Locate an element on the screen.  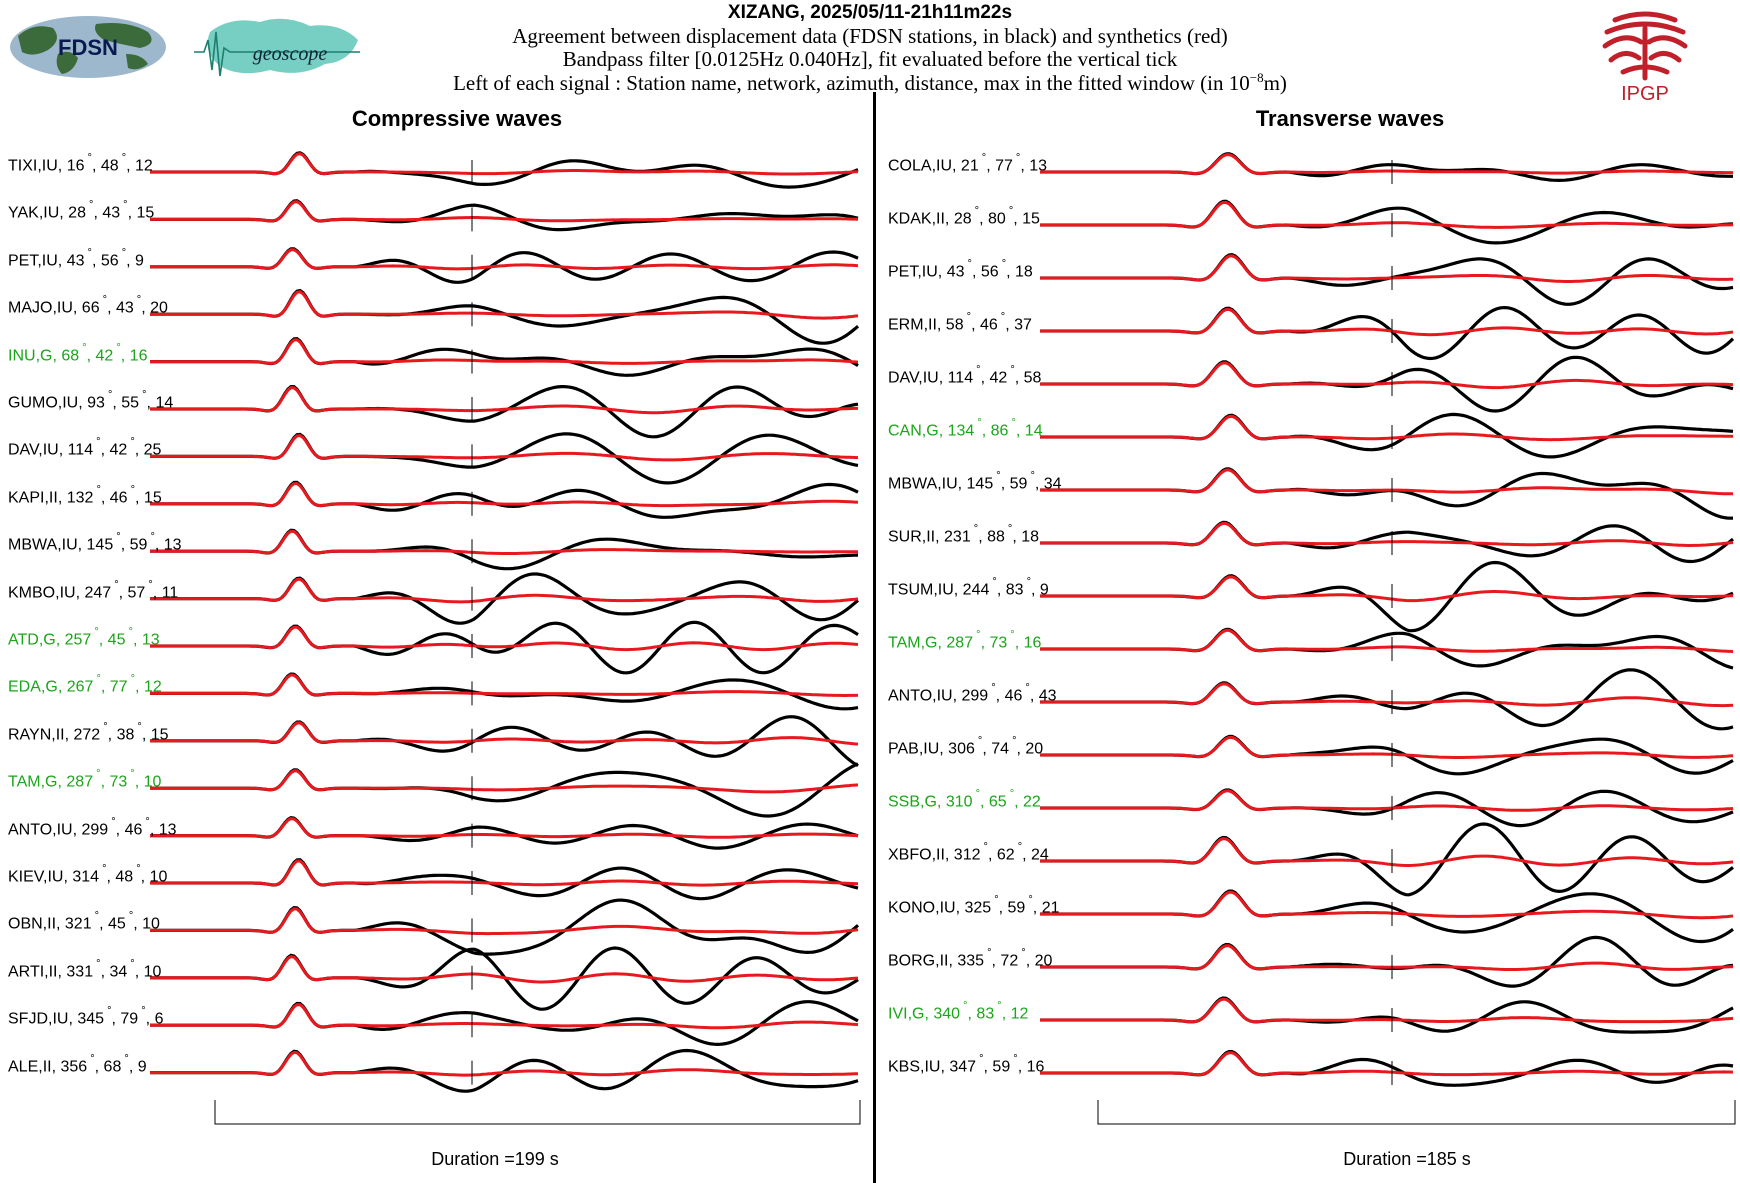
label-distance: 55 is located at coordinates (130, 403).